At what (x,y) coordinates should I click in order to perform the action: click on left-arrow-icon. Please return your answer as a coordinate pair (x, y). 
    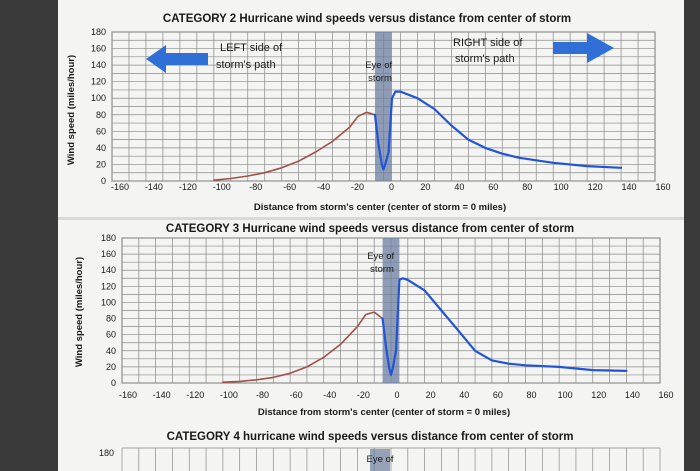
    Looking at the image, I should click on (177, 59).